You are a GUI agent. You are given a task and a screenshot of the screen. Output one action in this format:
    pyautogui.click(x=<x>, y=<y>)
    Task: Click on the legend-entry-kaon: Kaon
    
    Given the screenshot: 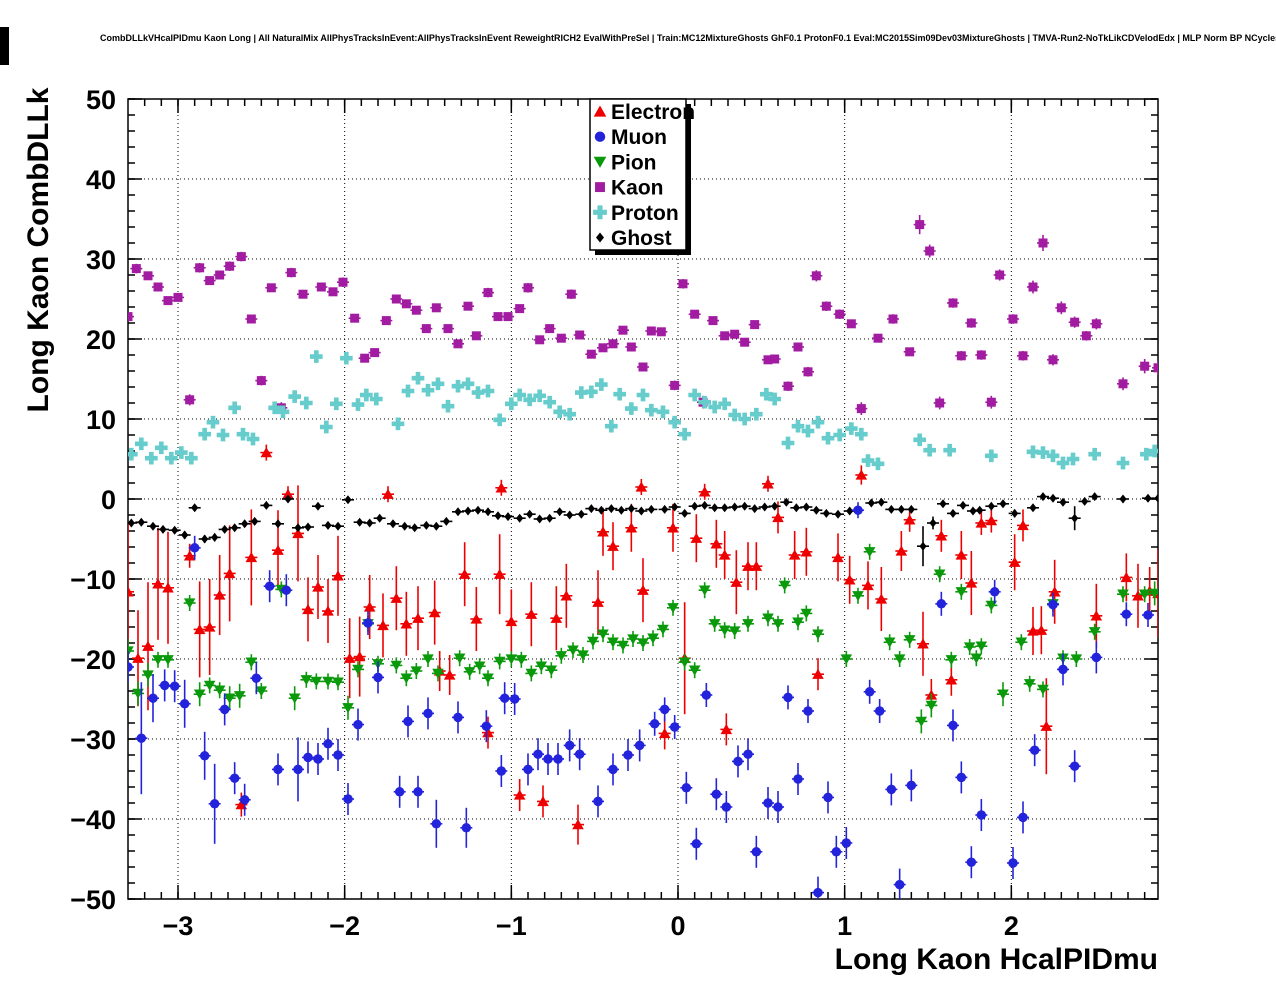 What is the action you would take?
    pyautogui.click(x=629, y=188)
    